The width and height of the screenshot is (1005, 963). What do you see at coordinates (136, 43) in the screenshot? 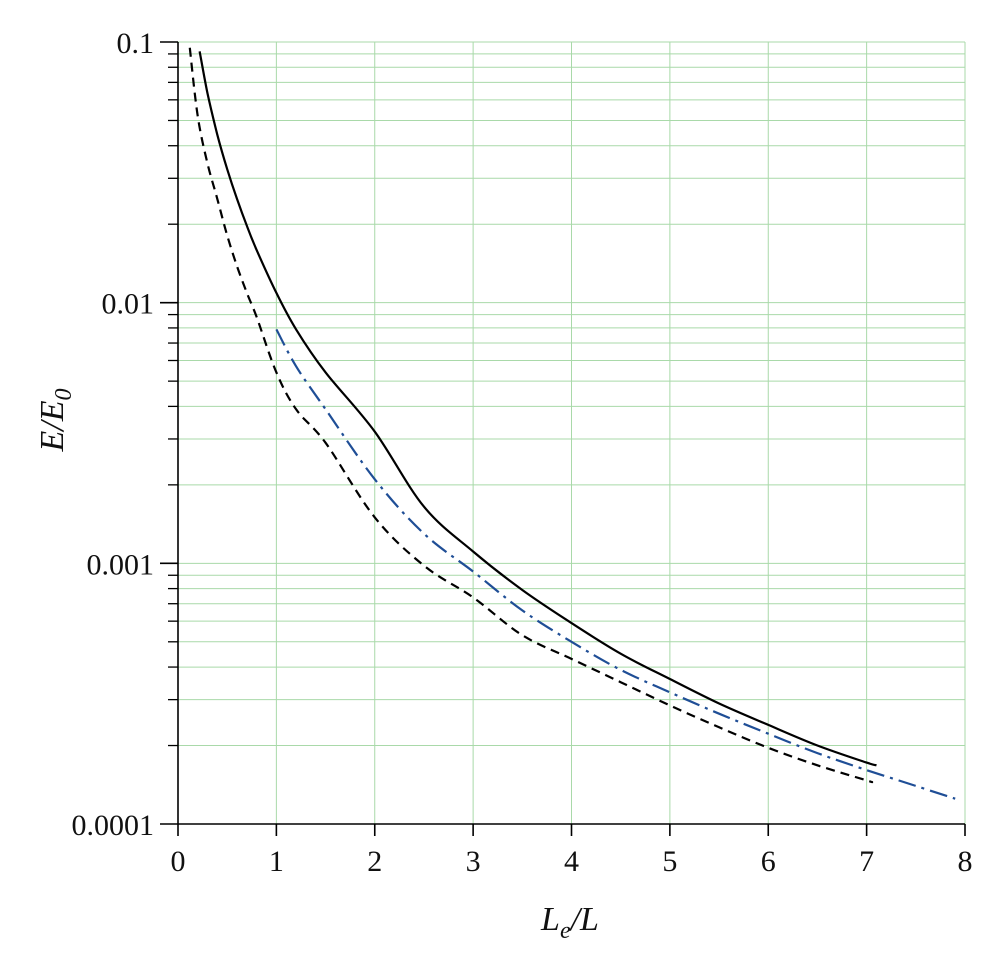
I see `y-tick-label: 0.1` at bounding box center [136, 43].